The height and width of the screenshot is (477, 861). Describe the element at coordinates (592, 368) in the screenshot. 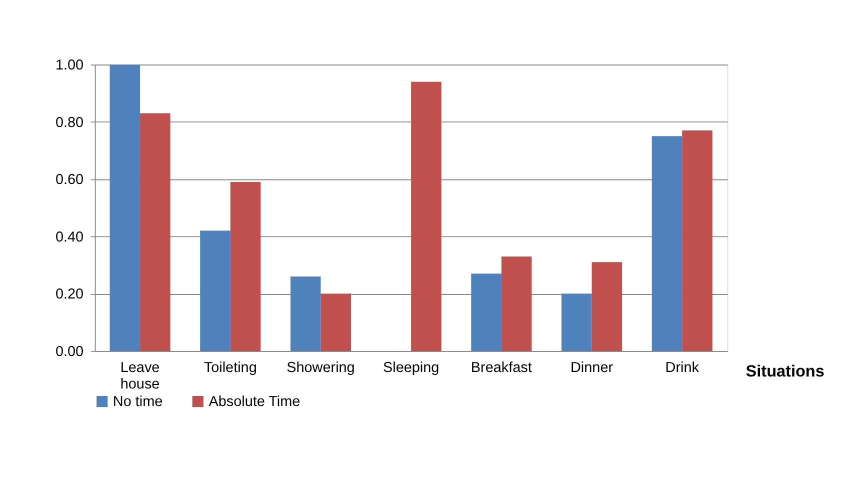

I see `x-tick-label: Dinner` at that location.